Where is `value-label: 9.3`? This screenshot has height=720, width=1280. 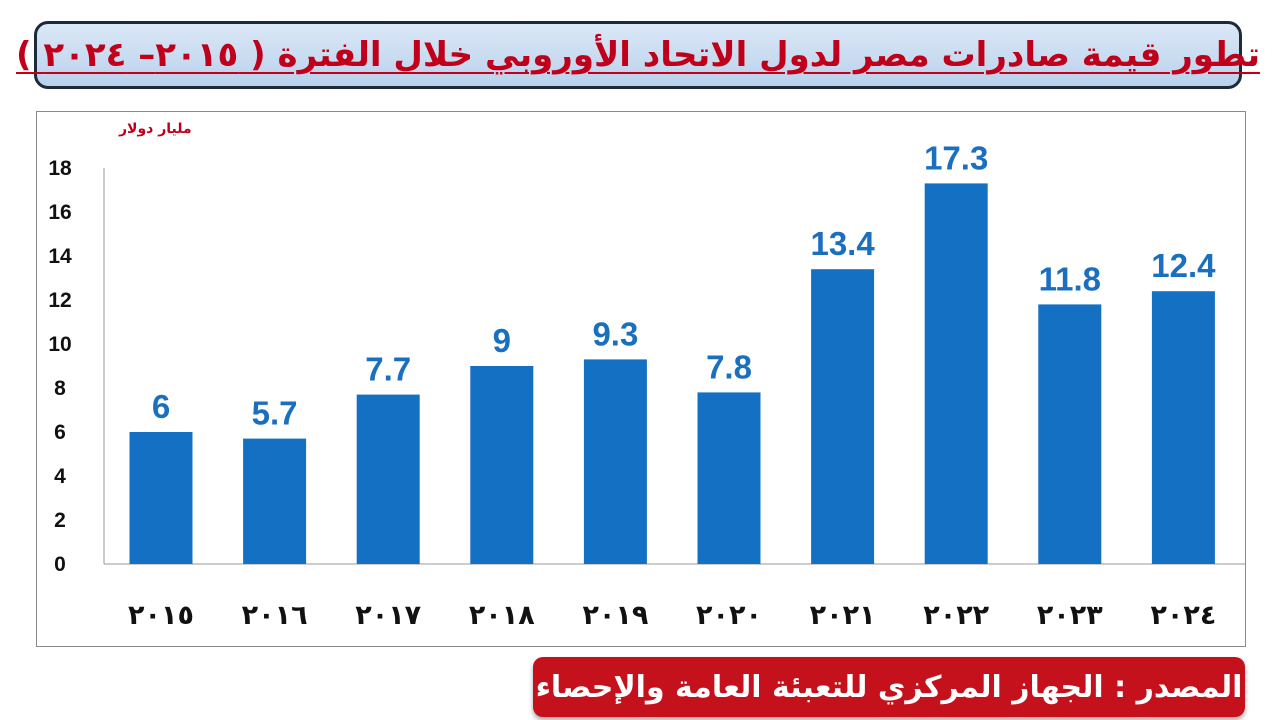 value-label: 9.3 is located at coordinates (615, 333).